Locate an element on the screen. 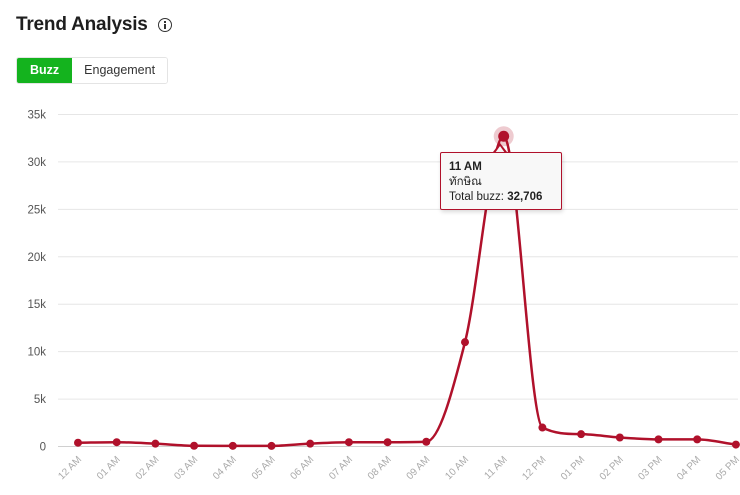  x-tick-label: 06 AM is located at coordinates (302, 468).